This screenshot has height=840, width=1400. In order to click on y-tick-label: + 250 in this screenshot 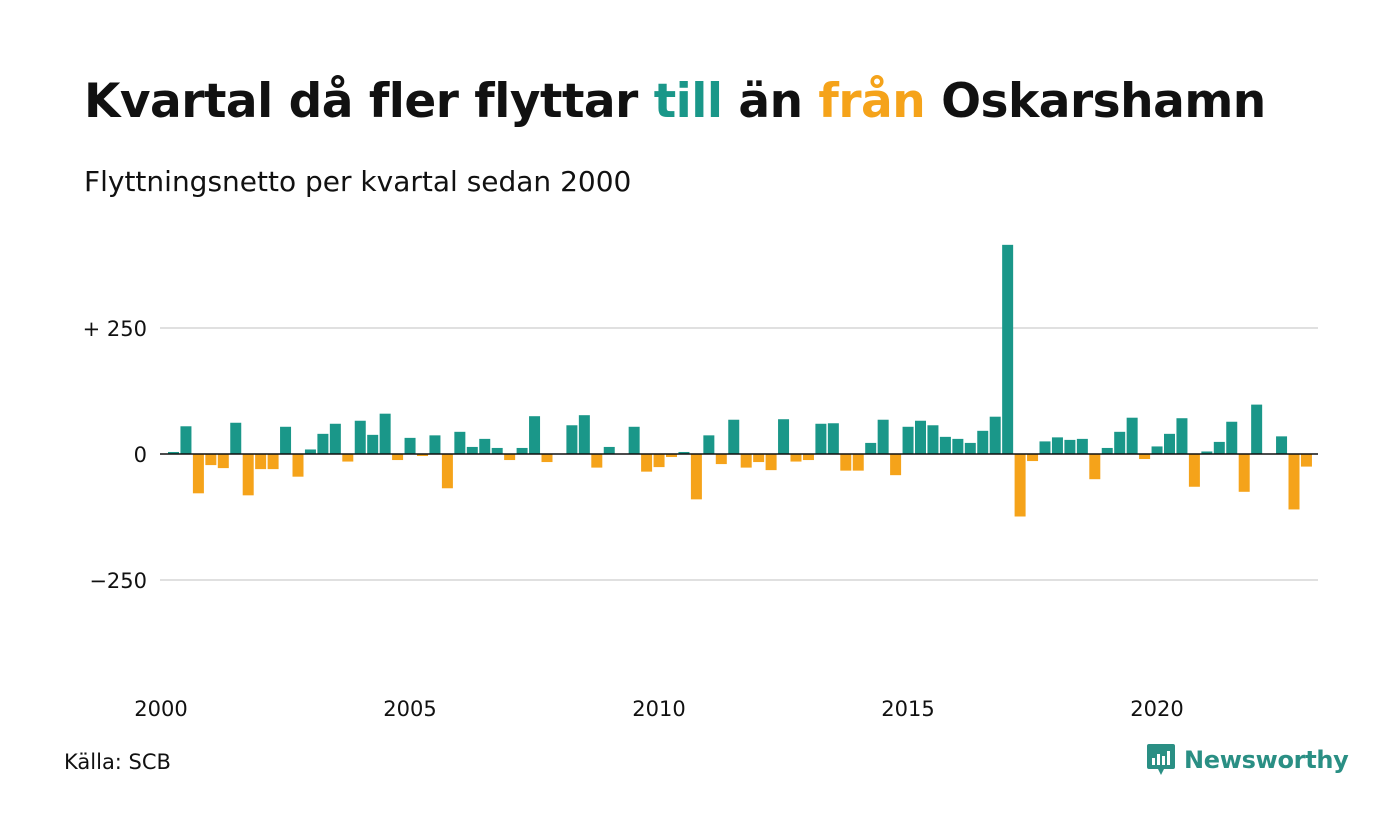, I will do `click(115, 329)`.